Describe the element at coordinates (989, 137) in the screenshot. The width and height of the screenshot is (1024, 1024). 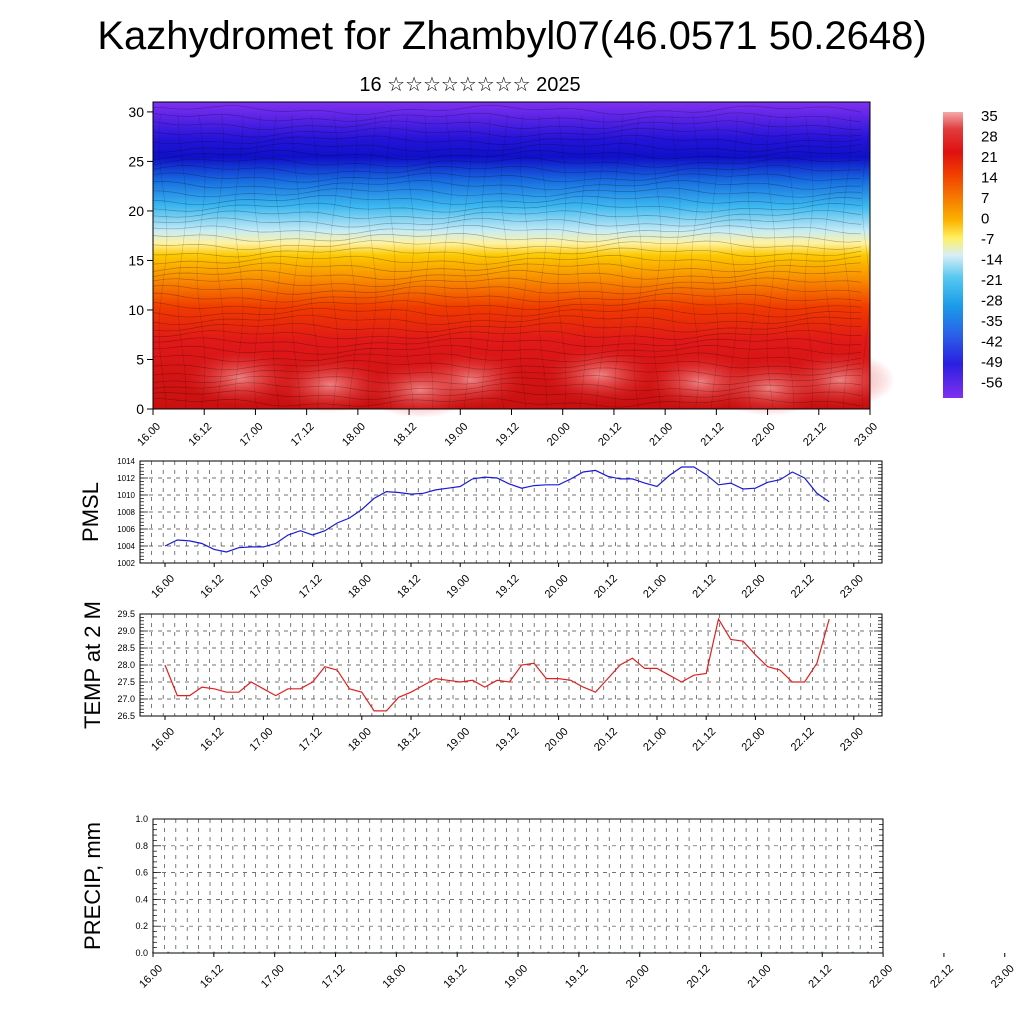
I see `colorbar-label: 28` at that location.